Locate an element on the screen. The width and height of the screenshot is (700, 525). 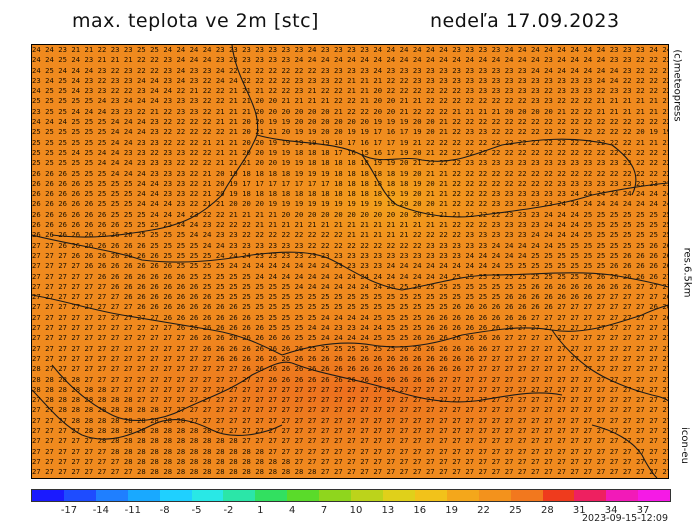
resolution-label: res.6.5km is located at coordinates (687, 272).